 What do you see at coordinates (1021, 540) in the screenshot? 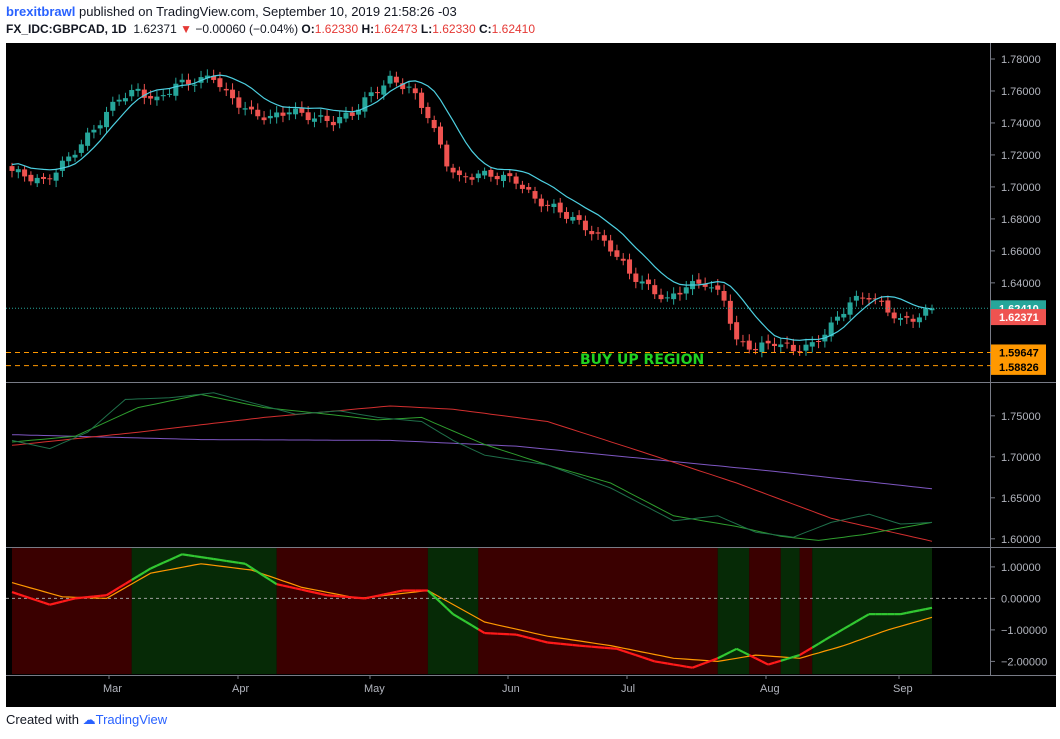
I see `ma-axis-tick-label: 1.60000` at bounding box center [1021, 540].